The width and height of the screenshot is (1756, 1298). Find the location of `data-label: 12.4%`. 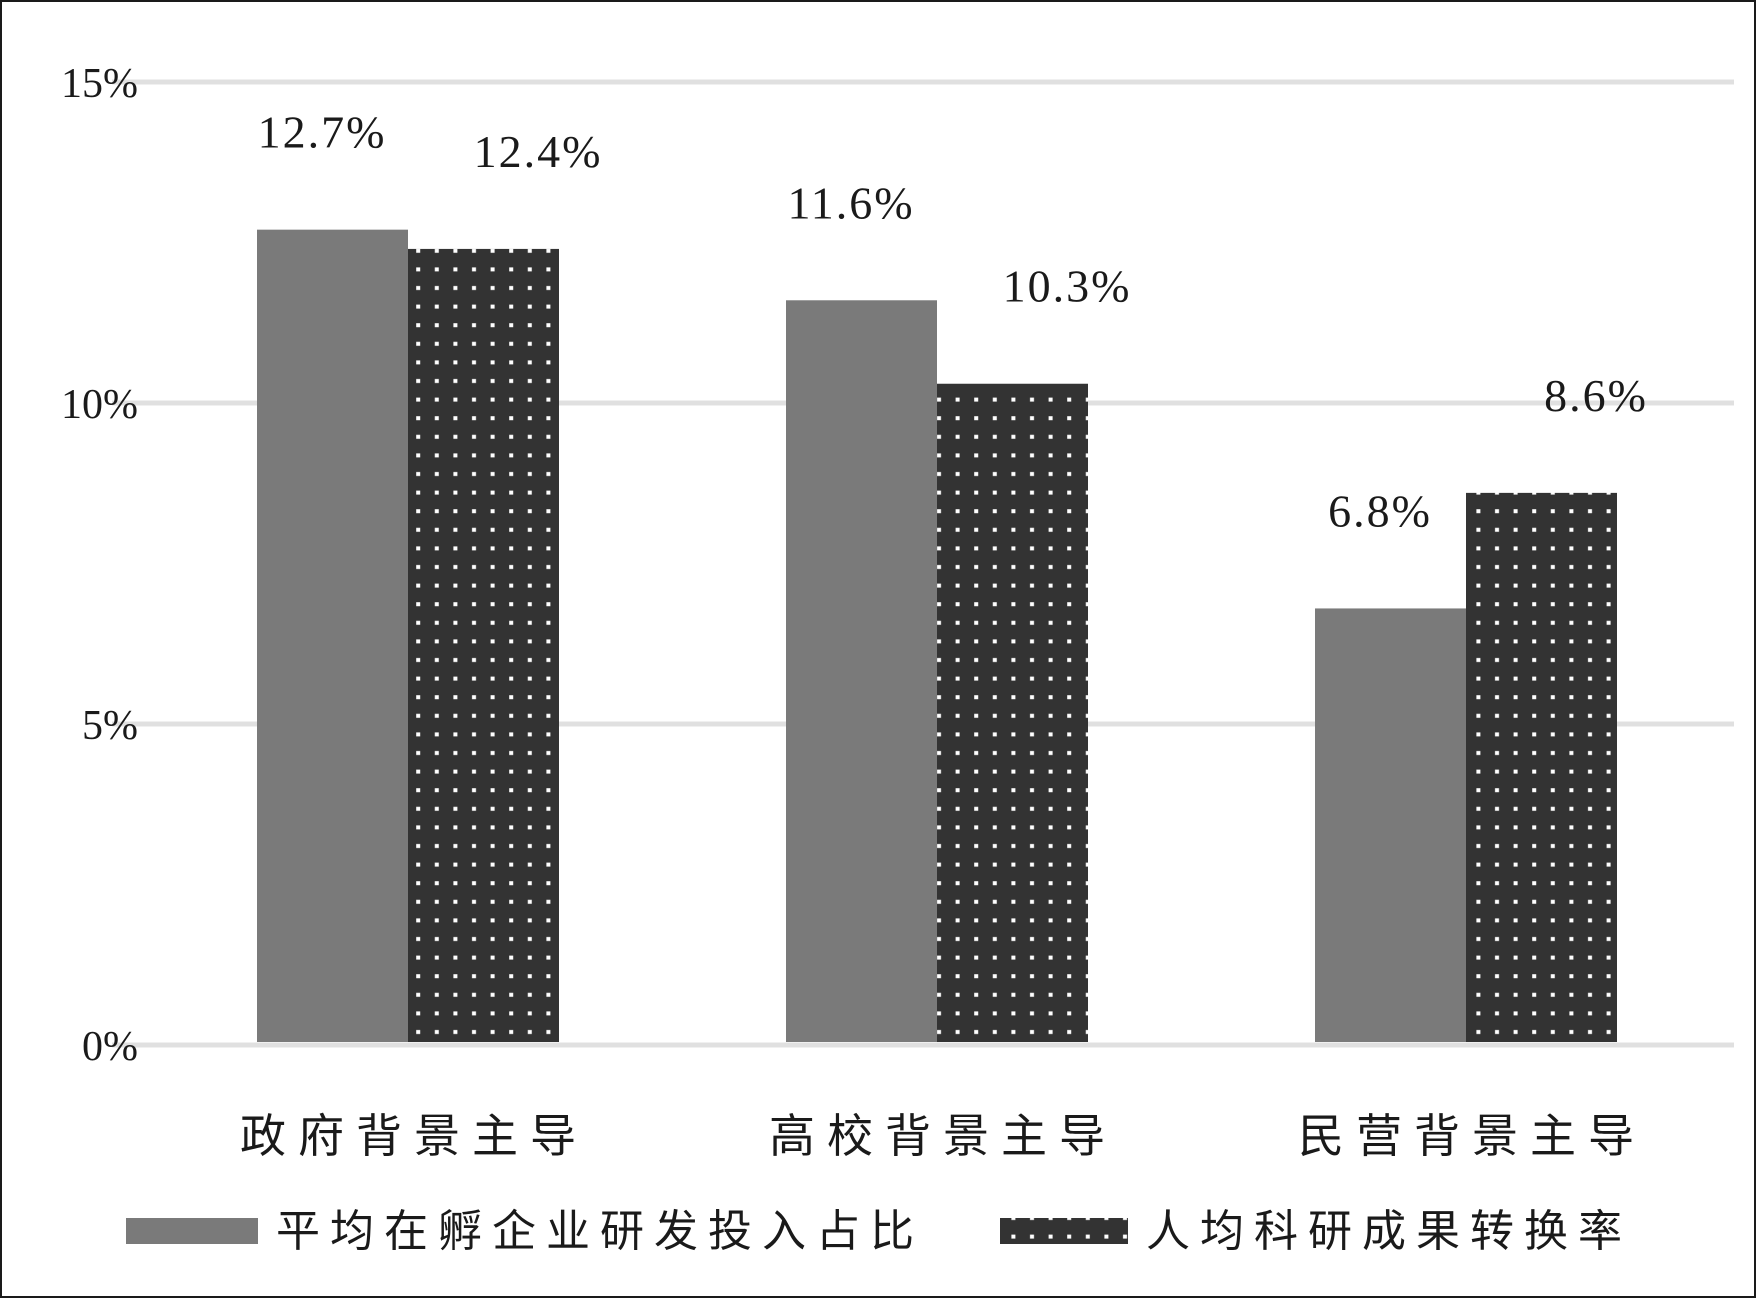

data-label: 12.4% is located at coordinates (538, 151).